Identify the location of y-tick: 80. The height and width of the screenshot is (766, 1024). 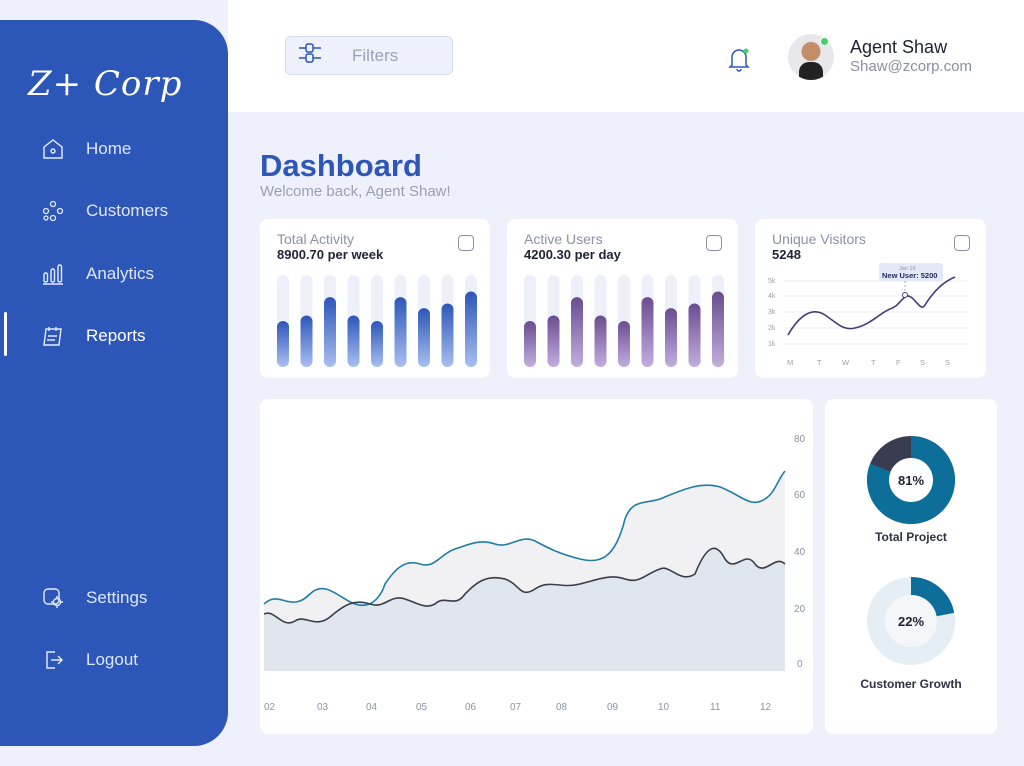
(800, 439).